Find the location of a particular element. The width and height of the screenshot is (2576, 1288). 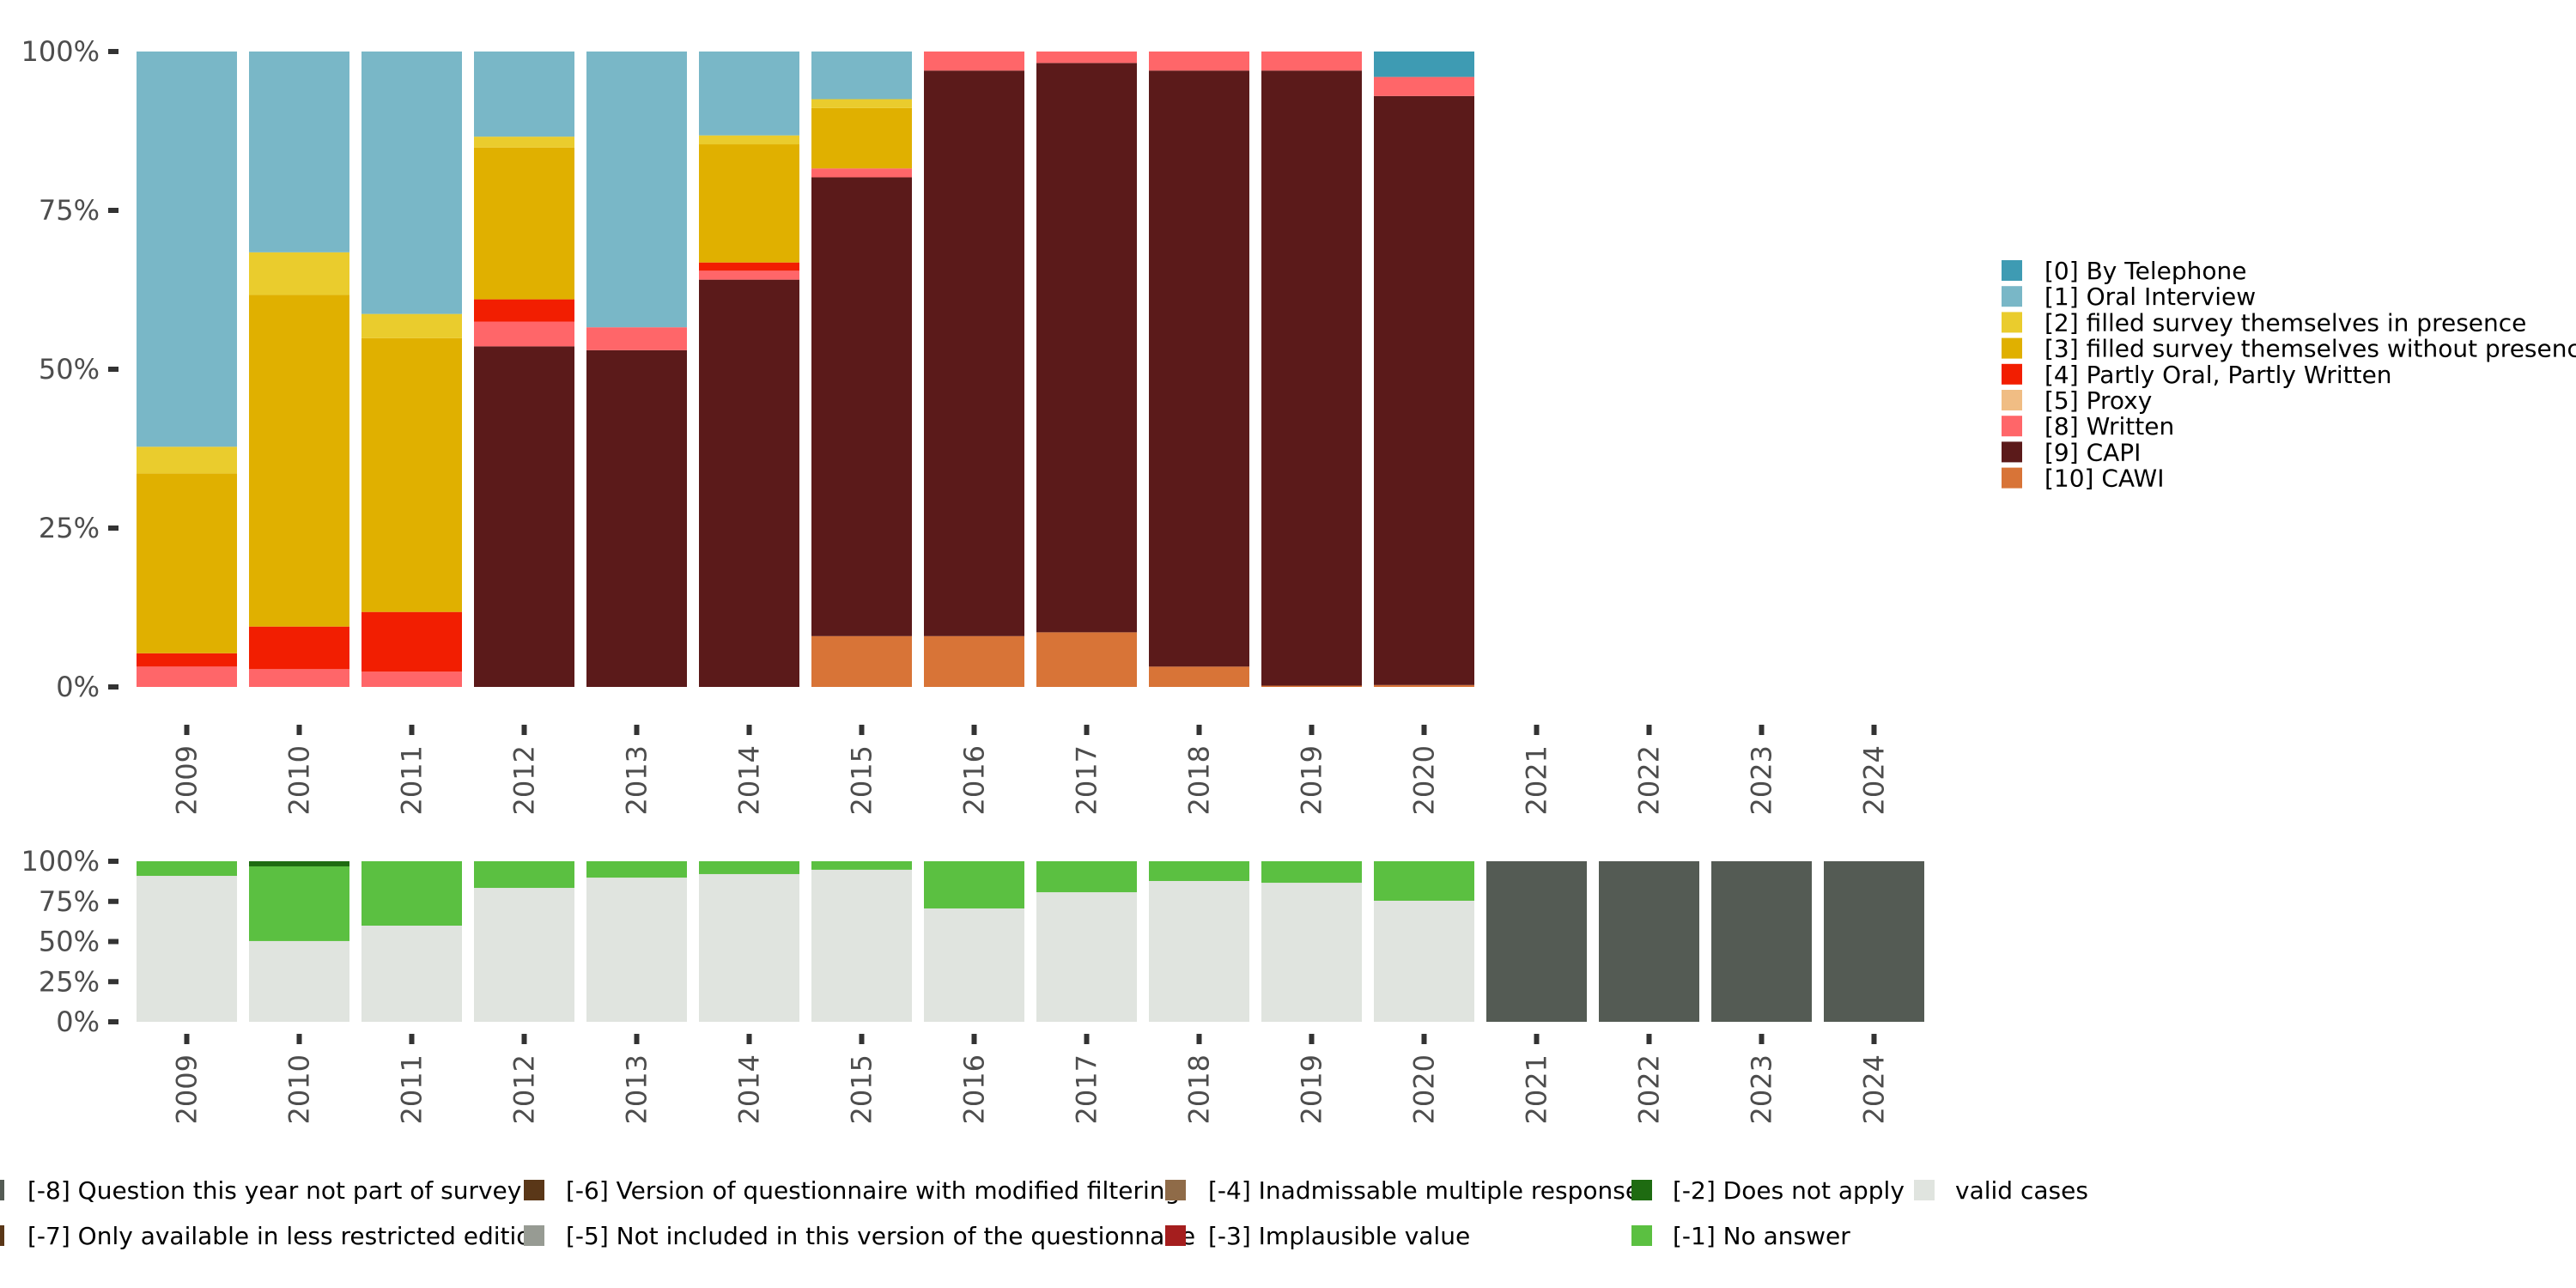

x-tick-label: 2020 is located at coordinates (1425, 1089).